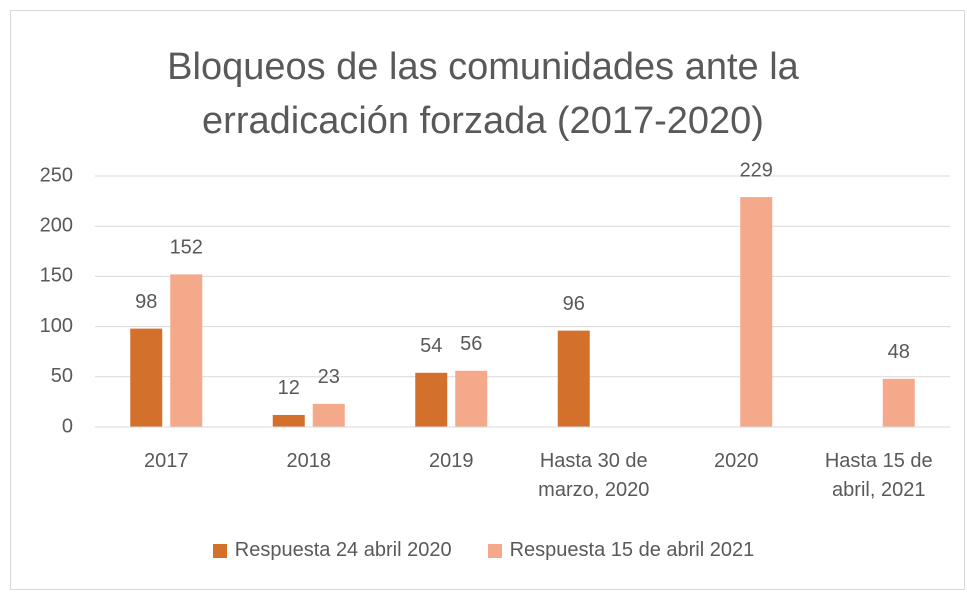 This screenshot has height=592, width=967. I want to click on x-tick-label: Hasta 15 de abril, 2021, so click(878, 475).